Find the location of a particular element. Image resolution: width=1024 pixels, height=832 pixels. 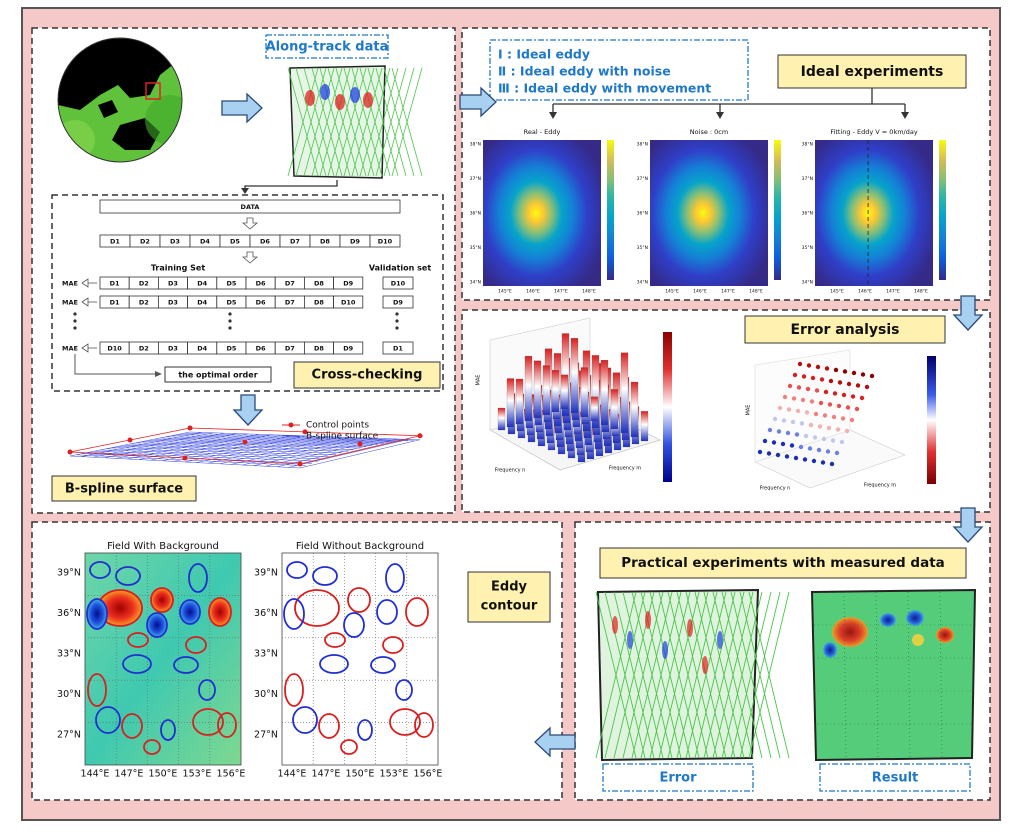

optimal-label: the optimal order is located at coordinates (217, 375).